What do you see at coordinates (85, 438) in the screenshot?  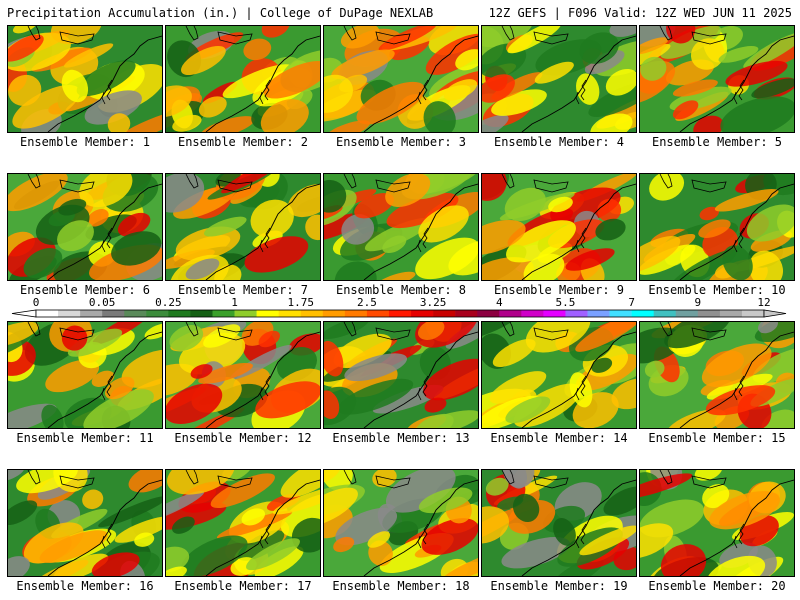 I see `ensemble-member-label: Ensemble Member: 11` at bounding box center [85, 438].